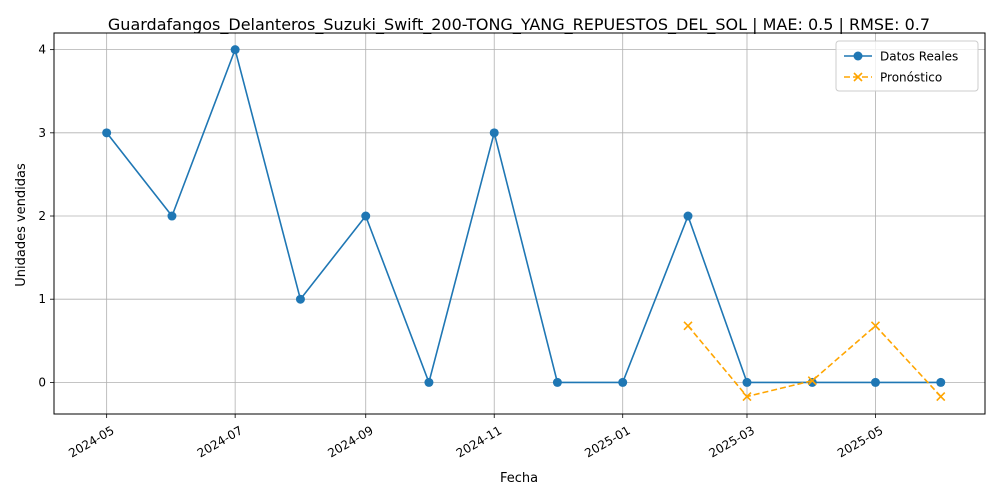 The width and height of the screenshot is (1000, 500). What do you see at coordinates (42, 50) in the screenshot?
I see `y-tick-label: 4` at bounding box center [42, 50].